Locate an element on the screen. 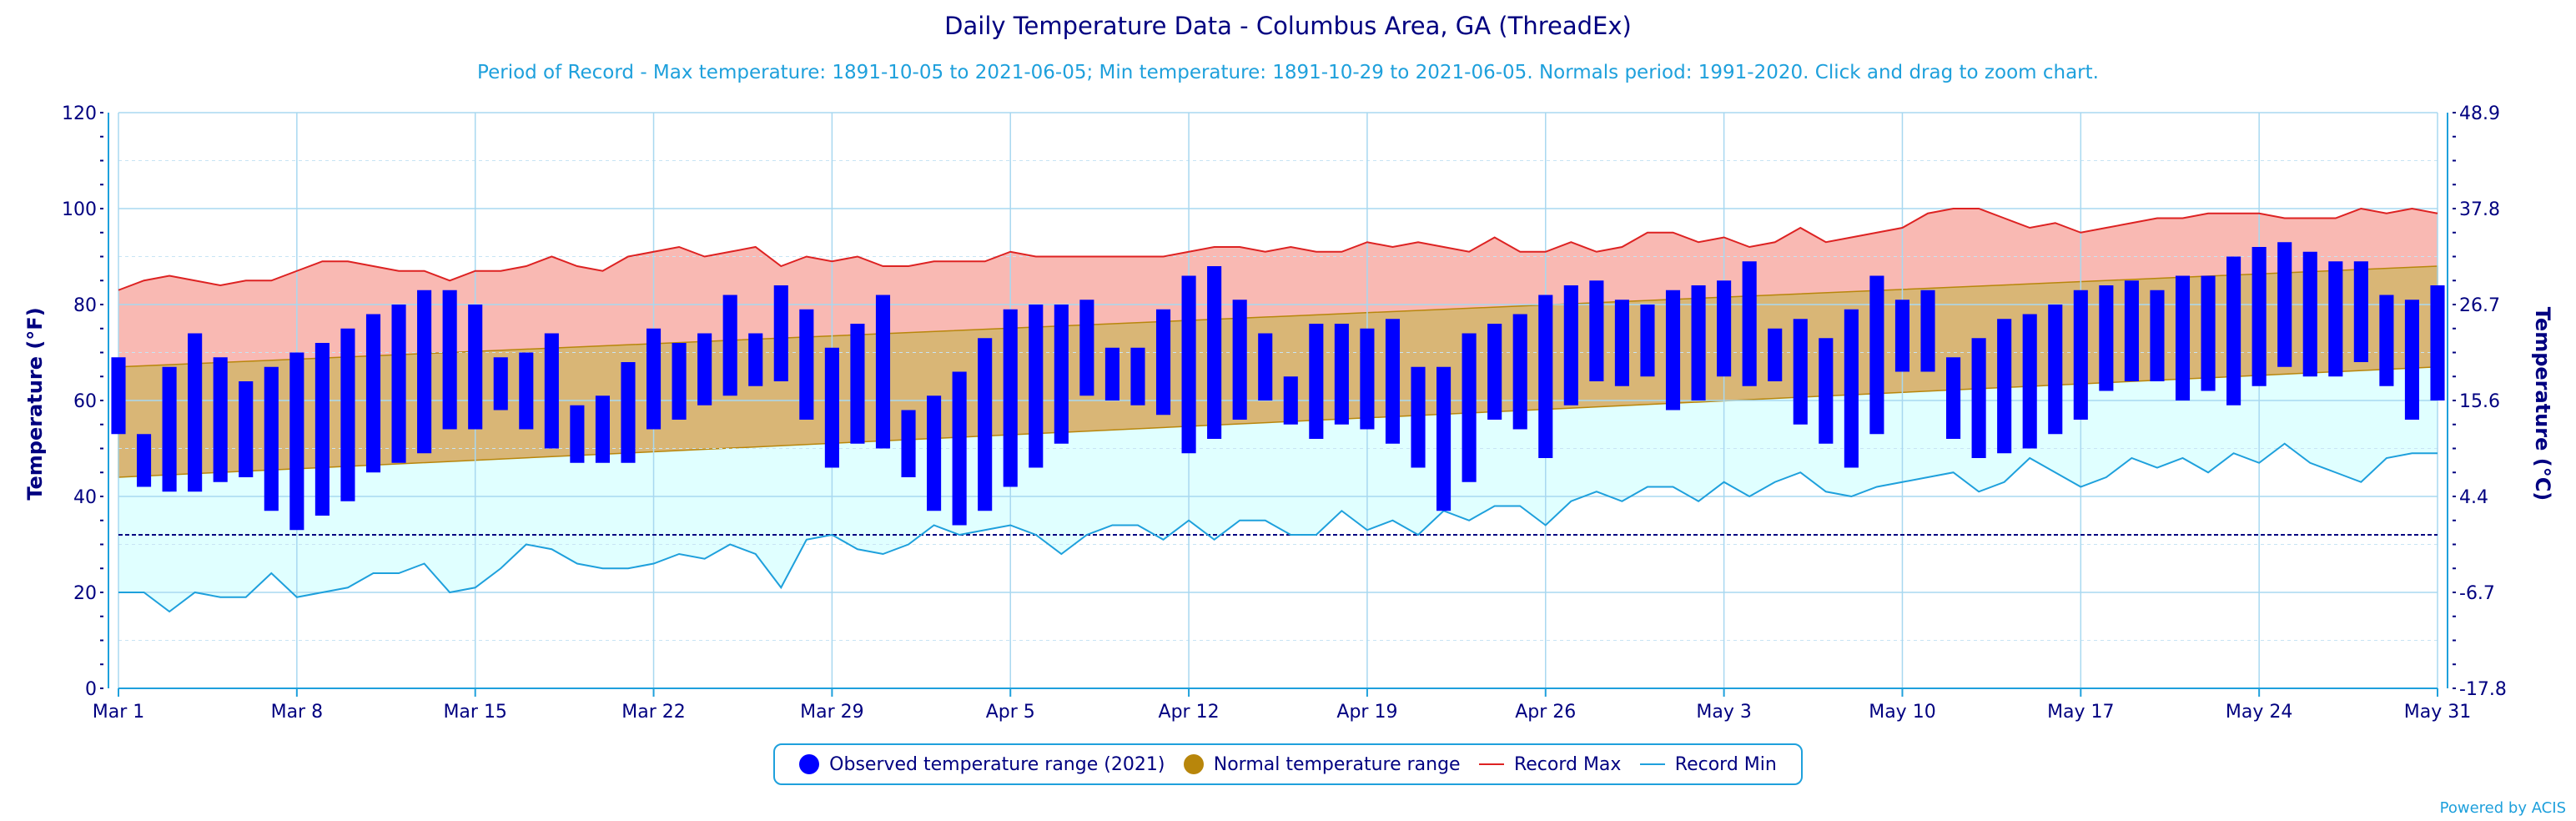  legend-item-normal: Normal temperature range is located at coordinates (1322, 764).